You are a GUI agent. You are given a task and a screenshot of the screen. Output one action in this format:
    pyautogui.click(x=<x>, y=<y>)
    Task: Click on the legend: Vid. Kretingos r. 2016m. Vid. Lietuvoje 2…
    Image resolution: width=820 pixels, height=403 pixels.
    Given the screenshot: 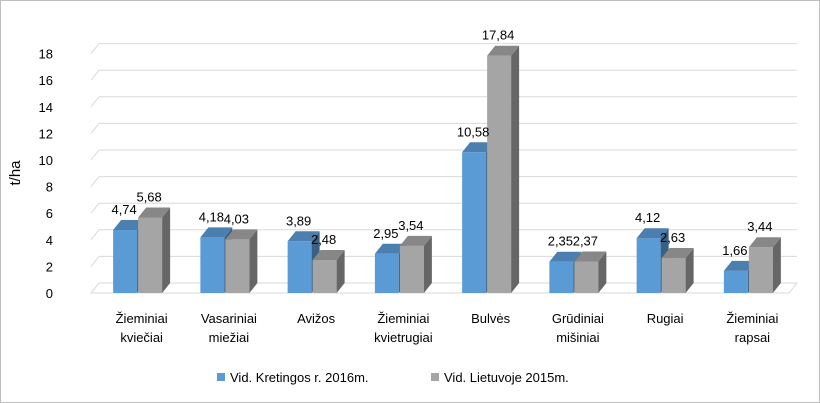 What is the action you would take?
    pyautogui.click(x=393, y=377)
    